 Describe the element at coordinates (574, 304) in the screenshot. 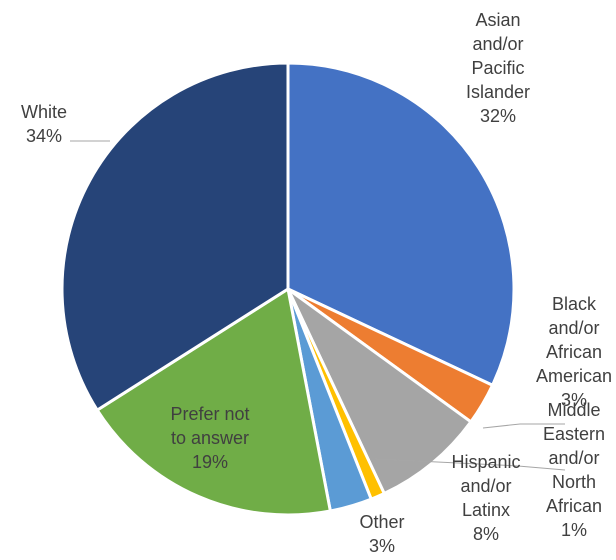

I see `data-label-line: Black` at that location.